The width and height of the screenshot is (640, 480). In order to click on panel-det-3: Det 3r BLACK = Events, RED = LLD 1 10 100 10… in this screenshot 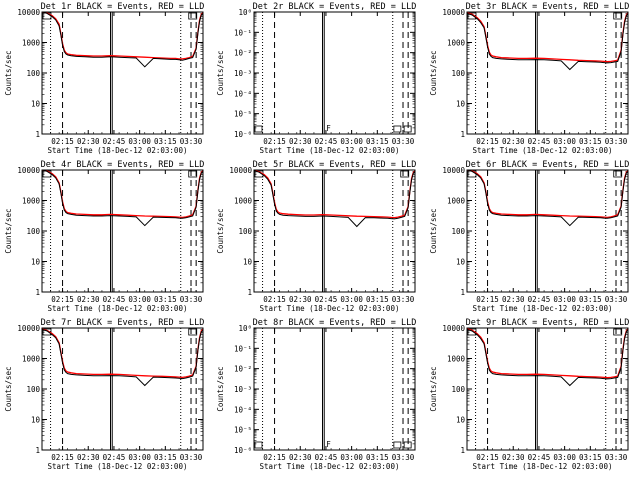, I will do `click(529, 78)`.